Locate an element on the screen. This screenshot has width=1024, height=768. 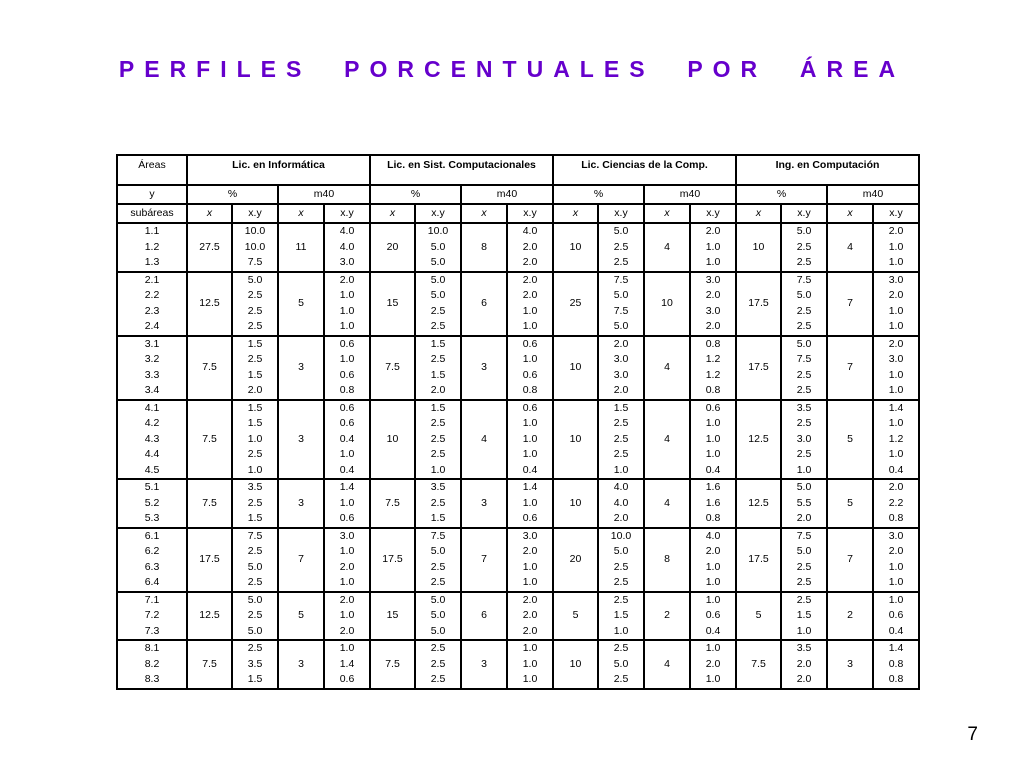
percent-x-cell: 5 is located at coordinates (758, 615).